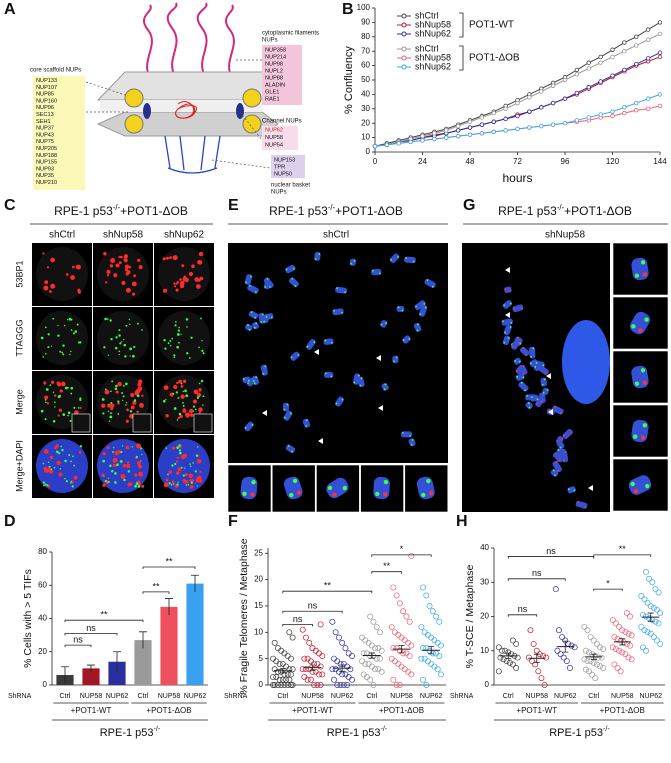 Image resolution: width=671 pixels, height=763 pixels. Describe the element at coordinates (107, 97) in the screenshot. I see `connector` at that location.